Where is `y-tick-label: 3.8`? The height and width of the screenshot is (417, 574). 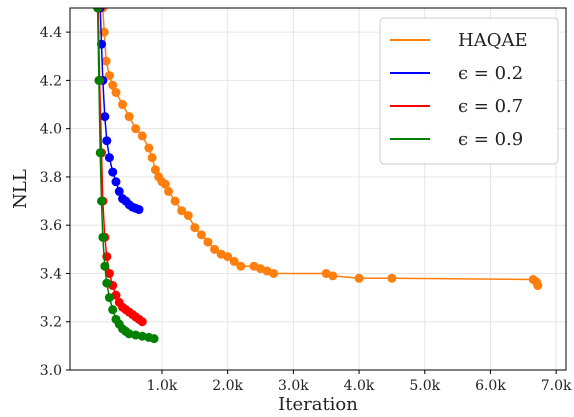 y-tick-label: 3.8 is located at coordinates (51, 178).